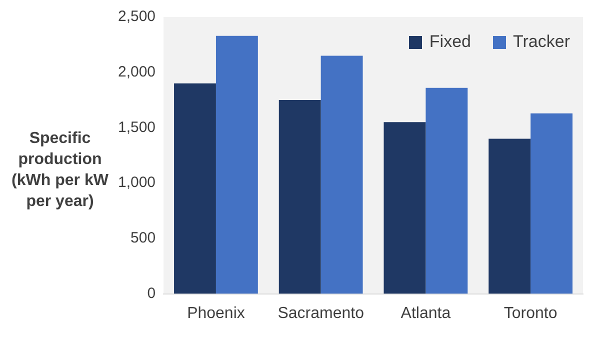  Describe the element at coordinates (137, 17) in the screenshot. I see `y-tick-label: 2,500` at that location.